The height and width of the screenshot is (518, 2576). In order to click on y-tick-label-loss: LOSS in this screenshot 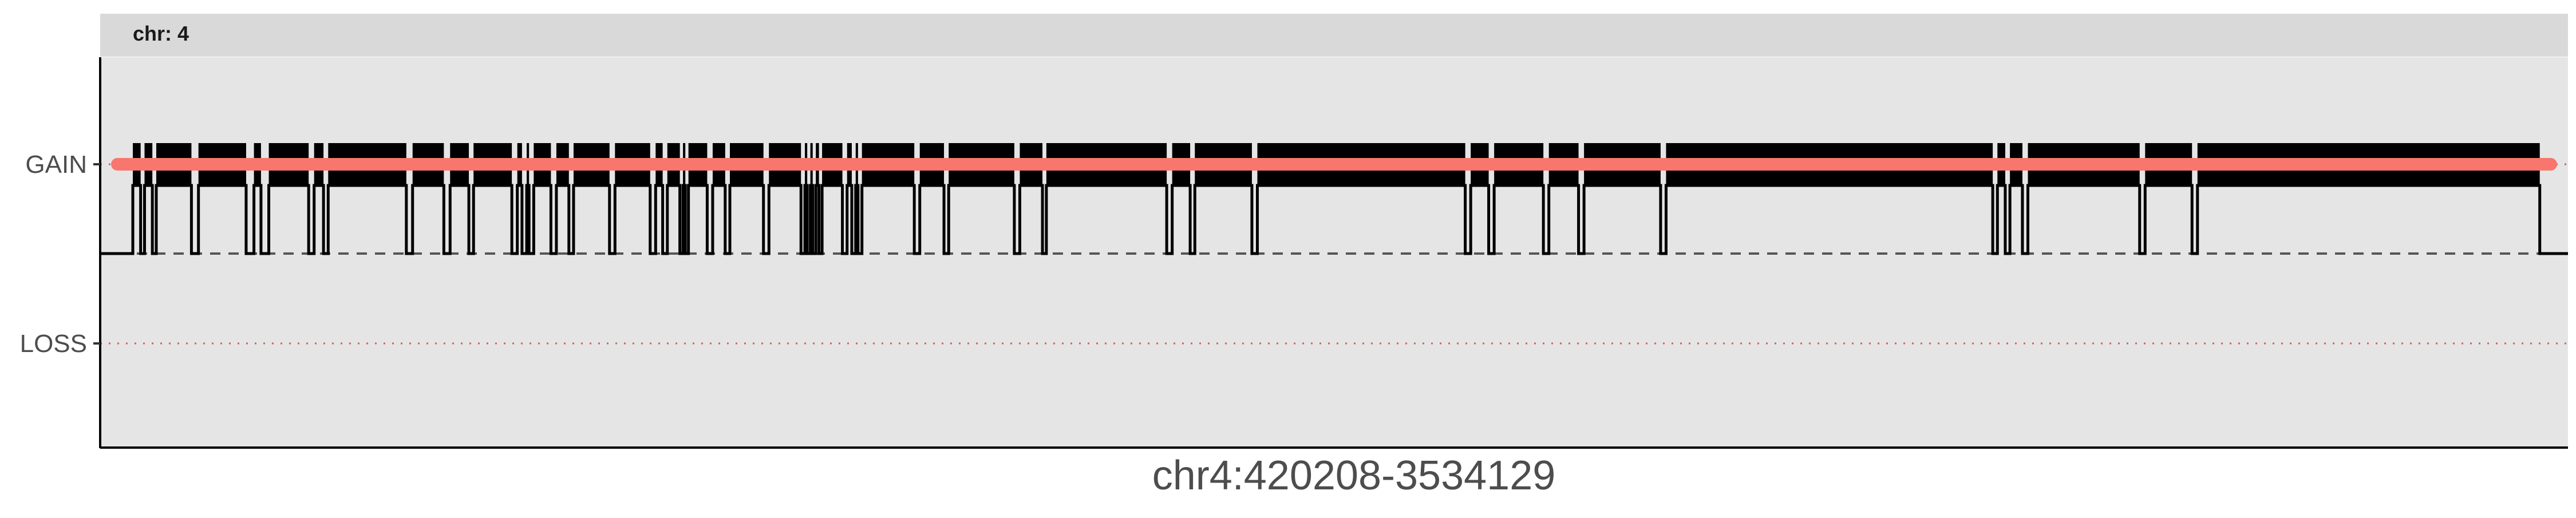, I will do `click(53, 344)`.